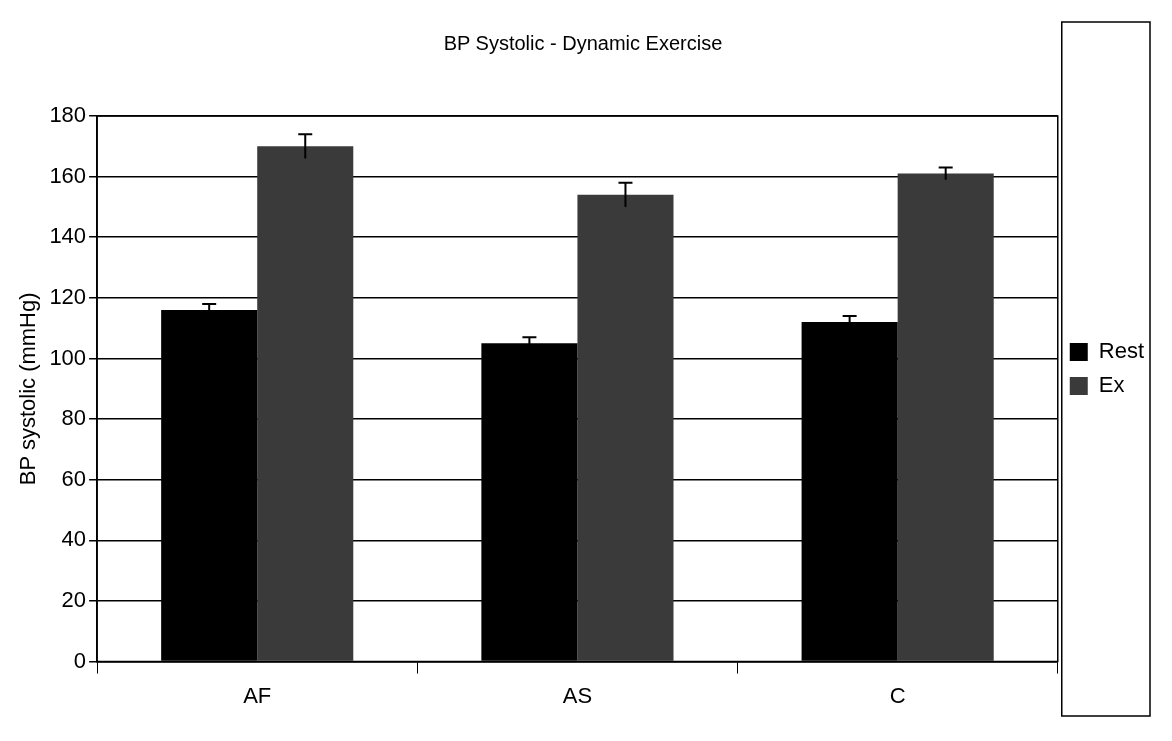 This screenshot has width=1172, height=741. Describe the element at coordinates (68, 236) in the screenshot. I see `y-tick-label: 140` at that location.